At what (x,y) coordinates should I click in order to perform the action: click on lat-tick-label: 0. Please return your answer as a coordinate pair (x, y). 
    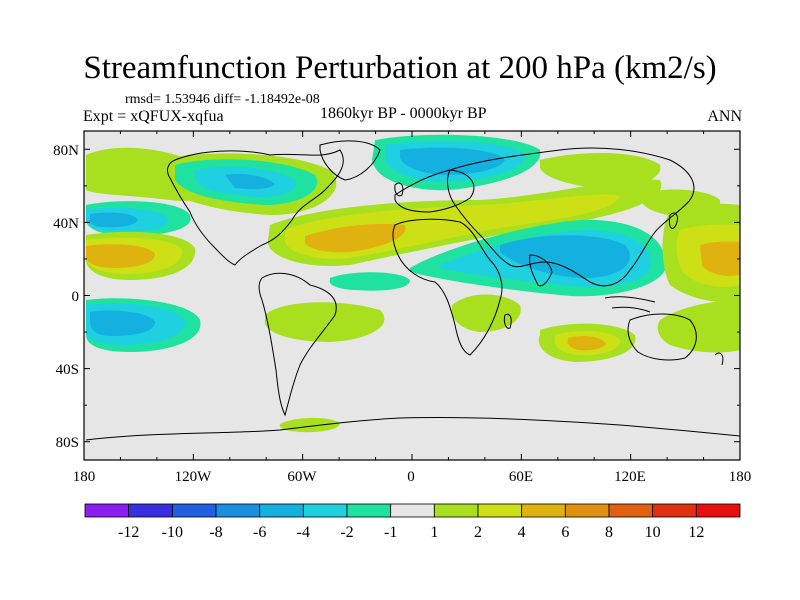
    Looking at the image, I should click on (76, 297).